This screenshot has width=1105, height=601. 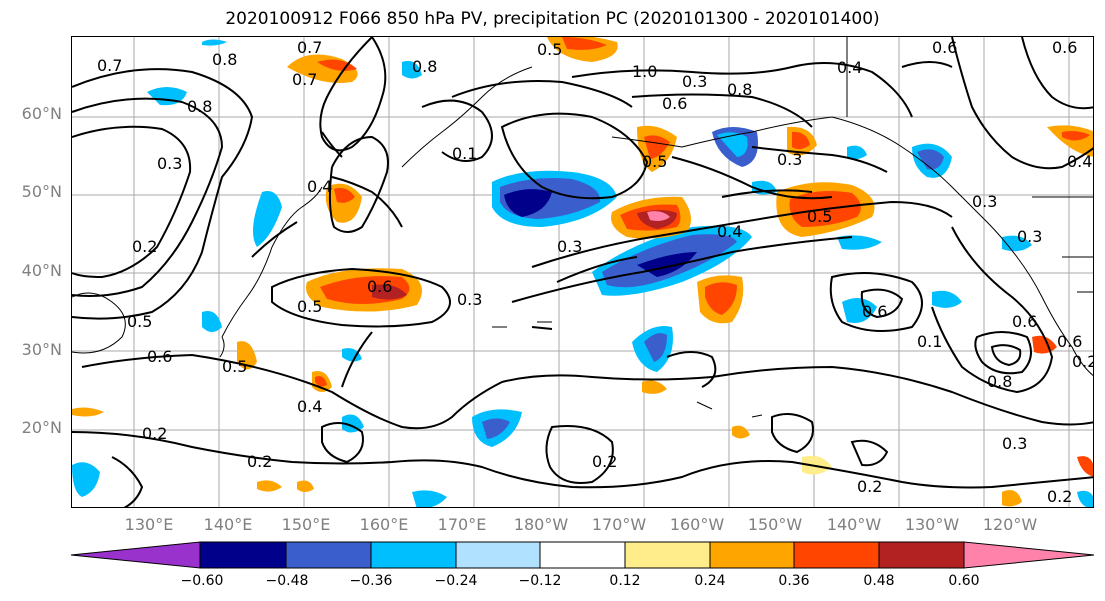 What do you see at coordinates (371, 581) in the screenshot?
I see `colorbar-tick-label: −0.36` at bounding box center [371, 581].